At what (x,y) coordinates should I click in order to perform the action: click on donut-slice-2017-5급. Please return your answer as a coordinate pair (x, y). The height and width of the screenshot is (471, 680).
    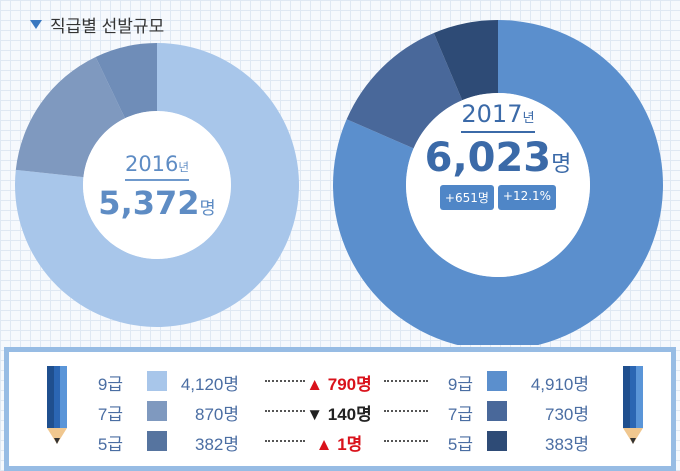
    Looking at the image, I should click on (465, 60).